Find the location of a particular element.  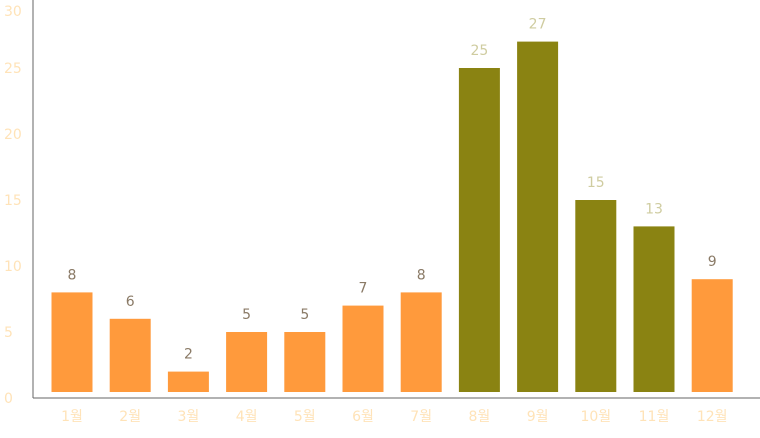

y-axis: 0 5 10 15 20 25 30 is located at coordinates (19, 203).